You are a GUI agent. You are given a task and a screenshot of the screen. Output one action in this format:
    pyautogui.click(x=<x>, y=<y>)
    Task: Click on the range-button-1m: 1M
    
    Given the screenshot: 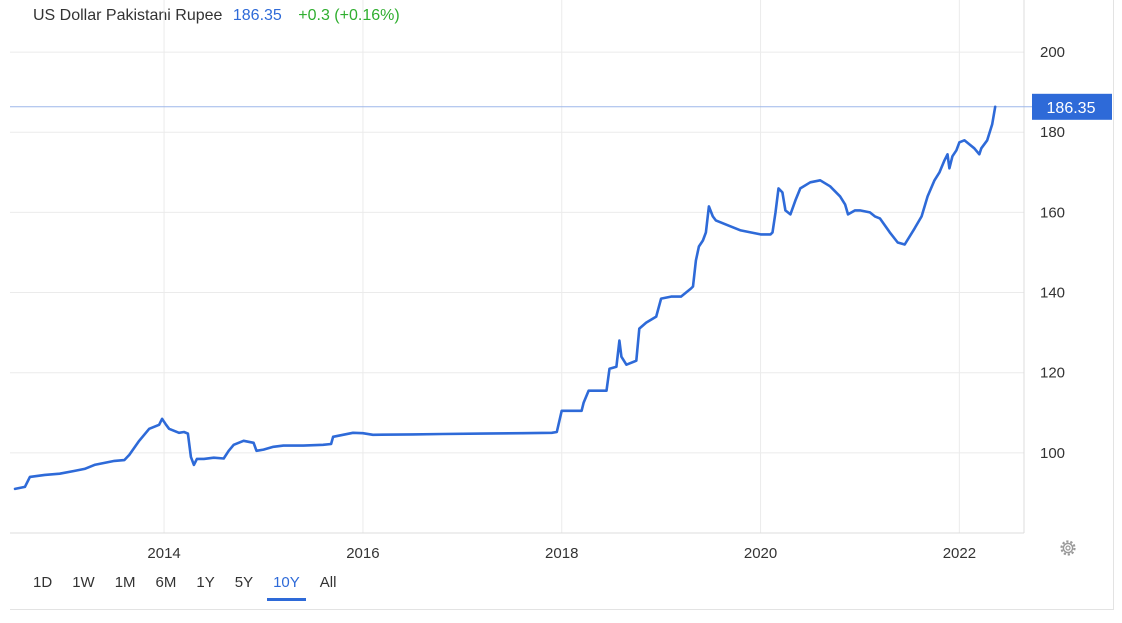 What is the action you would take?
    pyautogui.click(x=125, y=582)
    